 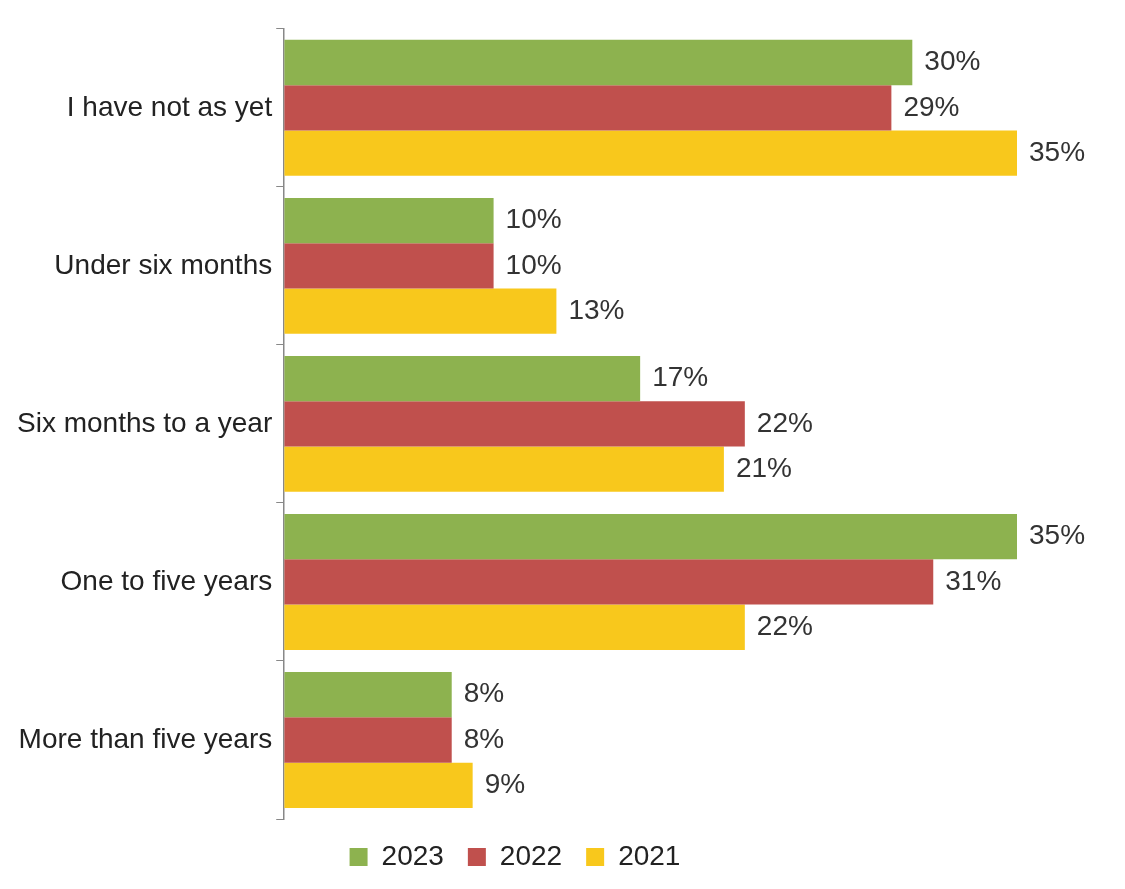 I want to click on data-label: 17%, so click(x=680, y=377).